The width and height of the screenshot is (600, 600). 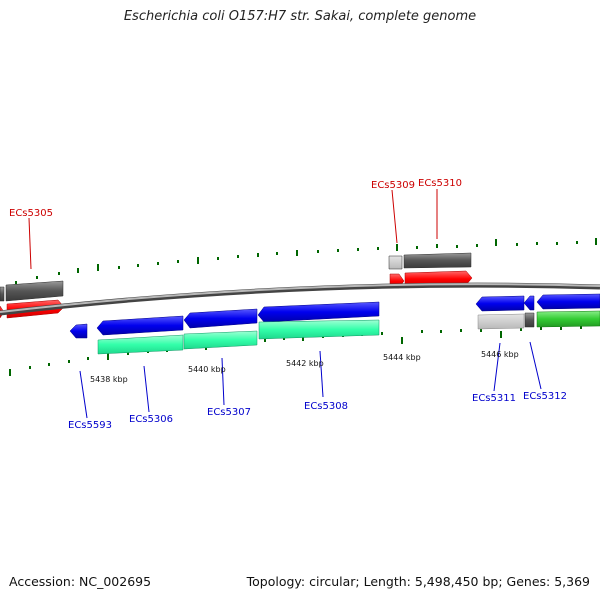 What do you see at coordinates (393, 185) in the screenshot?
I see `gene-label-ecs5309: ECs5309` at bounding box center [393, 185].